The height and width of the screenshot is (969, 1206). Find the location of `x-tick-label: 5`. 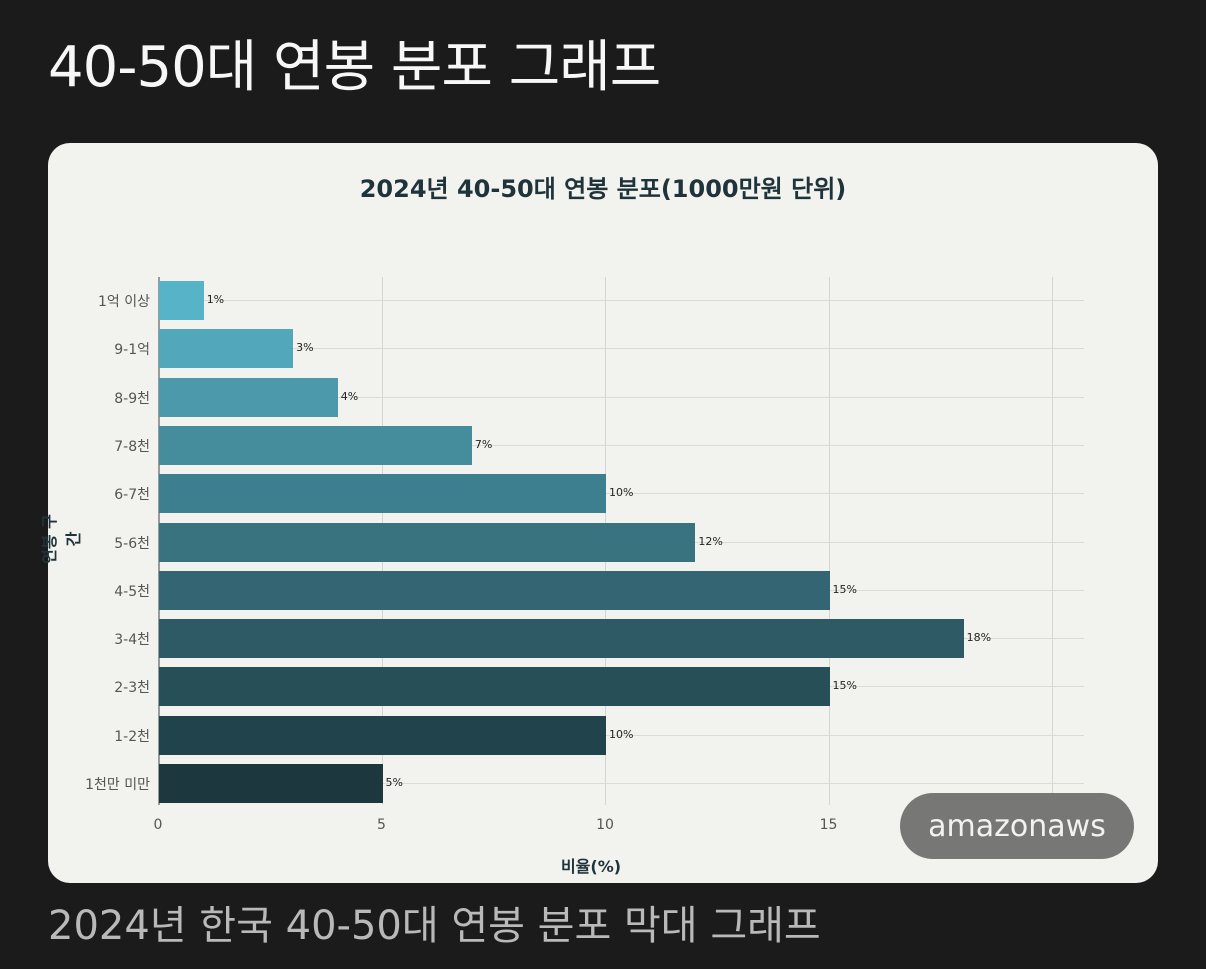

x-tick-label: 5 is located at coordinates (381, 825).